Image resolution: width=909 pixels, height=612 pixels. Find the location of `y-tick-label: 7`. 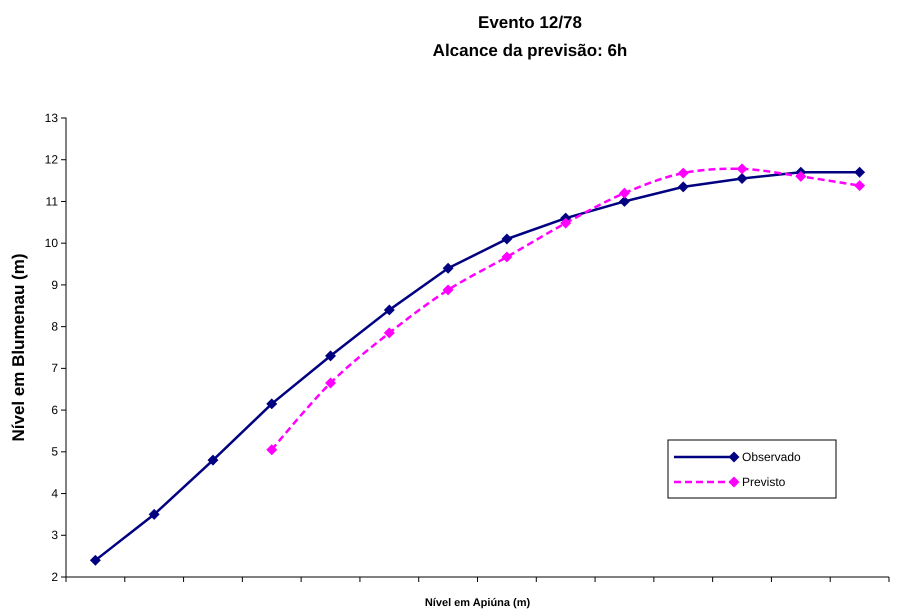

y-tick-label: 7 is located at coordinates (54, 368).